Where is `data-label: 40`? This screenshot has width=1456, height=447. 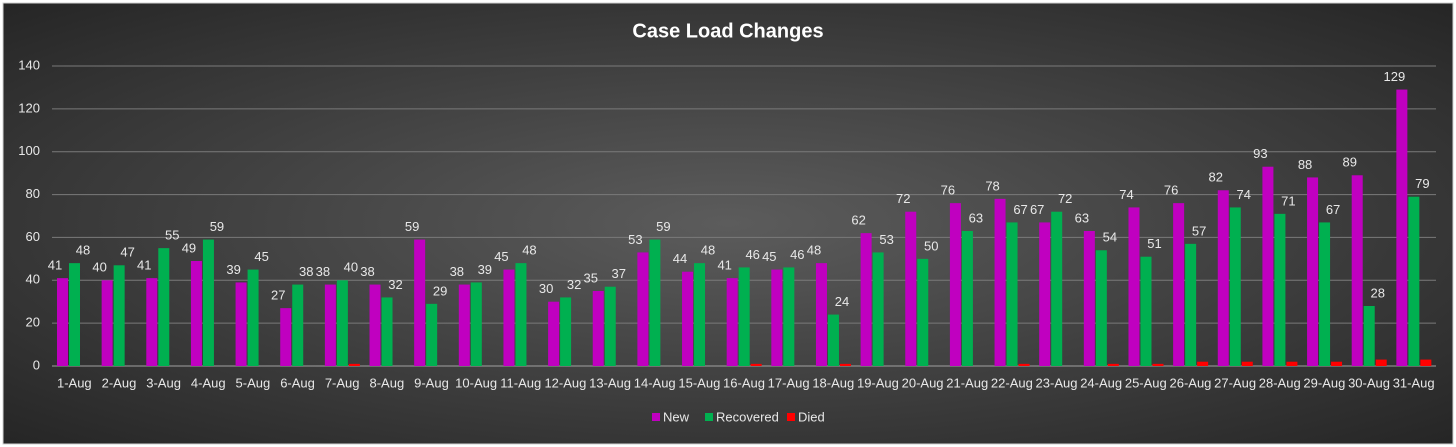 data-label: 40 is located at coordinates (99, 267).